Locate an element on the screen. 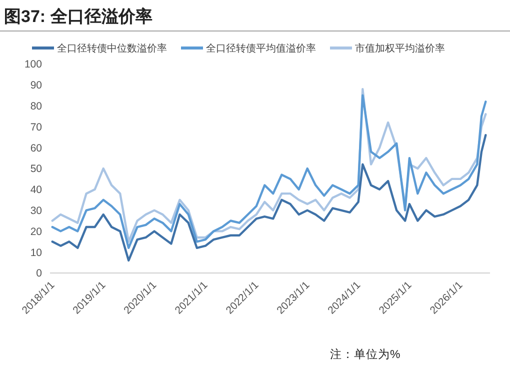  y-tick-label: 80 is located at coordinates (36, 106).